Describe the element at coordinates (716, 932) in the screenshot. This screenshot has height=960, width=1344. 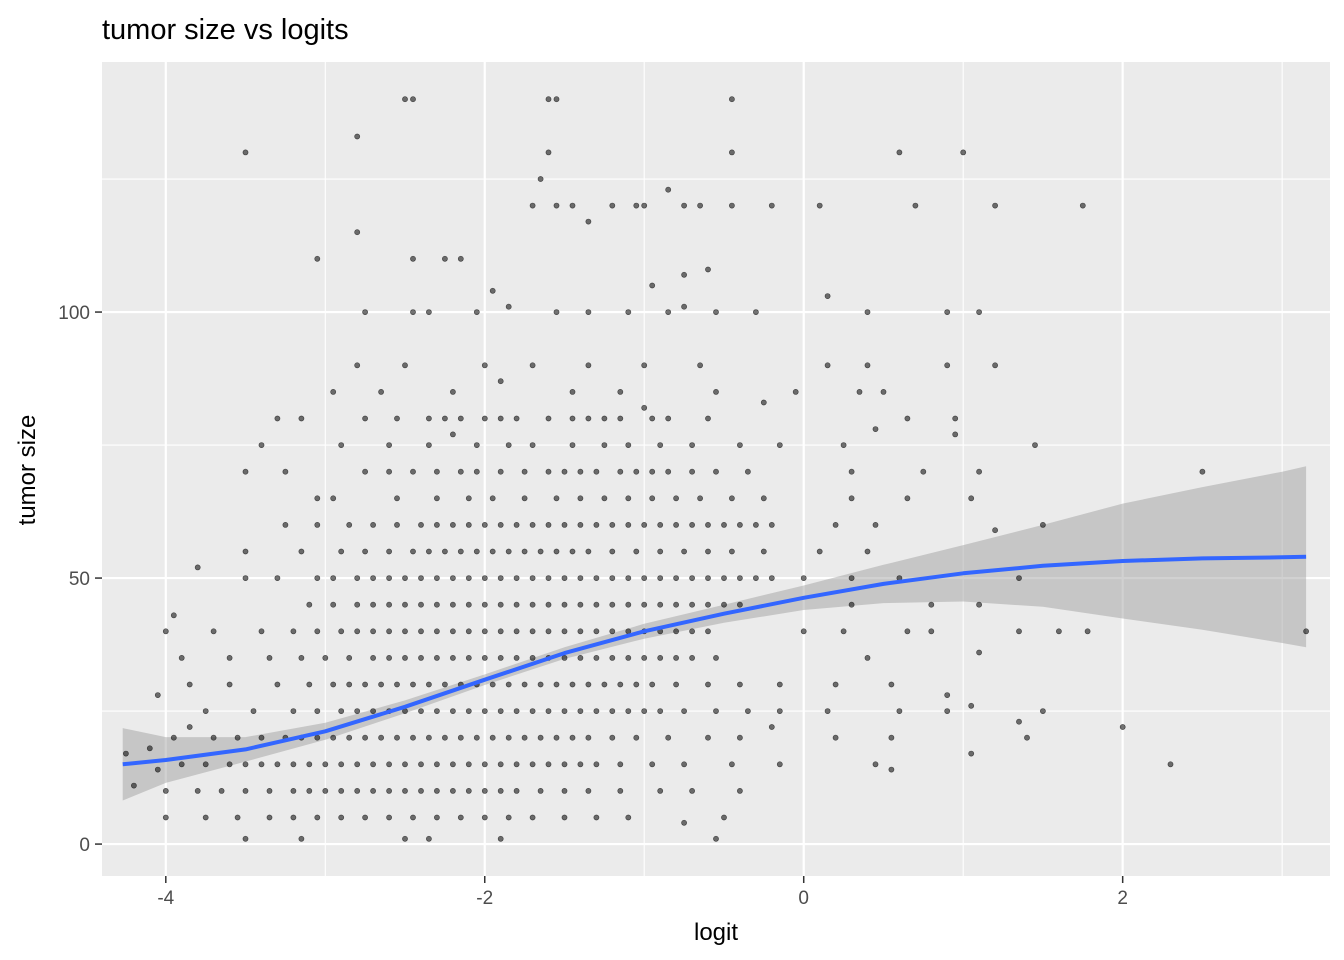
I see `x-axis-label: logit` at that location.